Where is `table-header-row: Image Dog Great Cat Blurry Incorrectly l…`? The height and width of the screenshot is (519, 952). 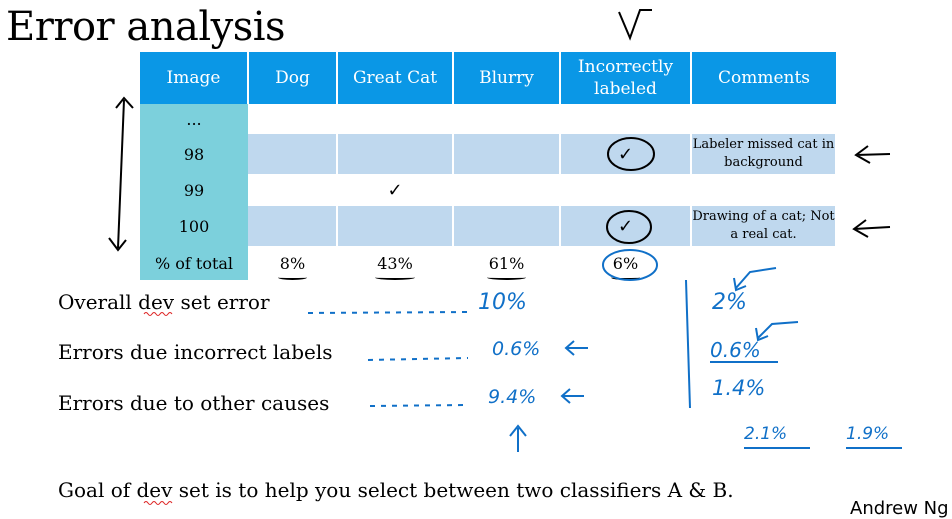
table-header-row: Image Dog Great Cat Blurry Incorrectly l… is located at coordinates (488, 78).